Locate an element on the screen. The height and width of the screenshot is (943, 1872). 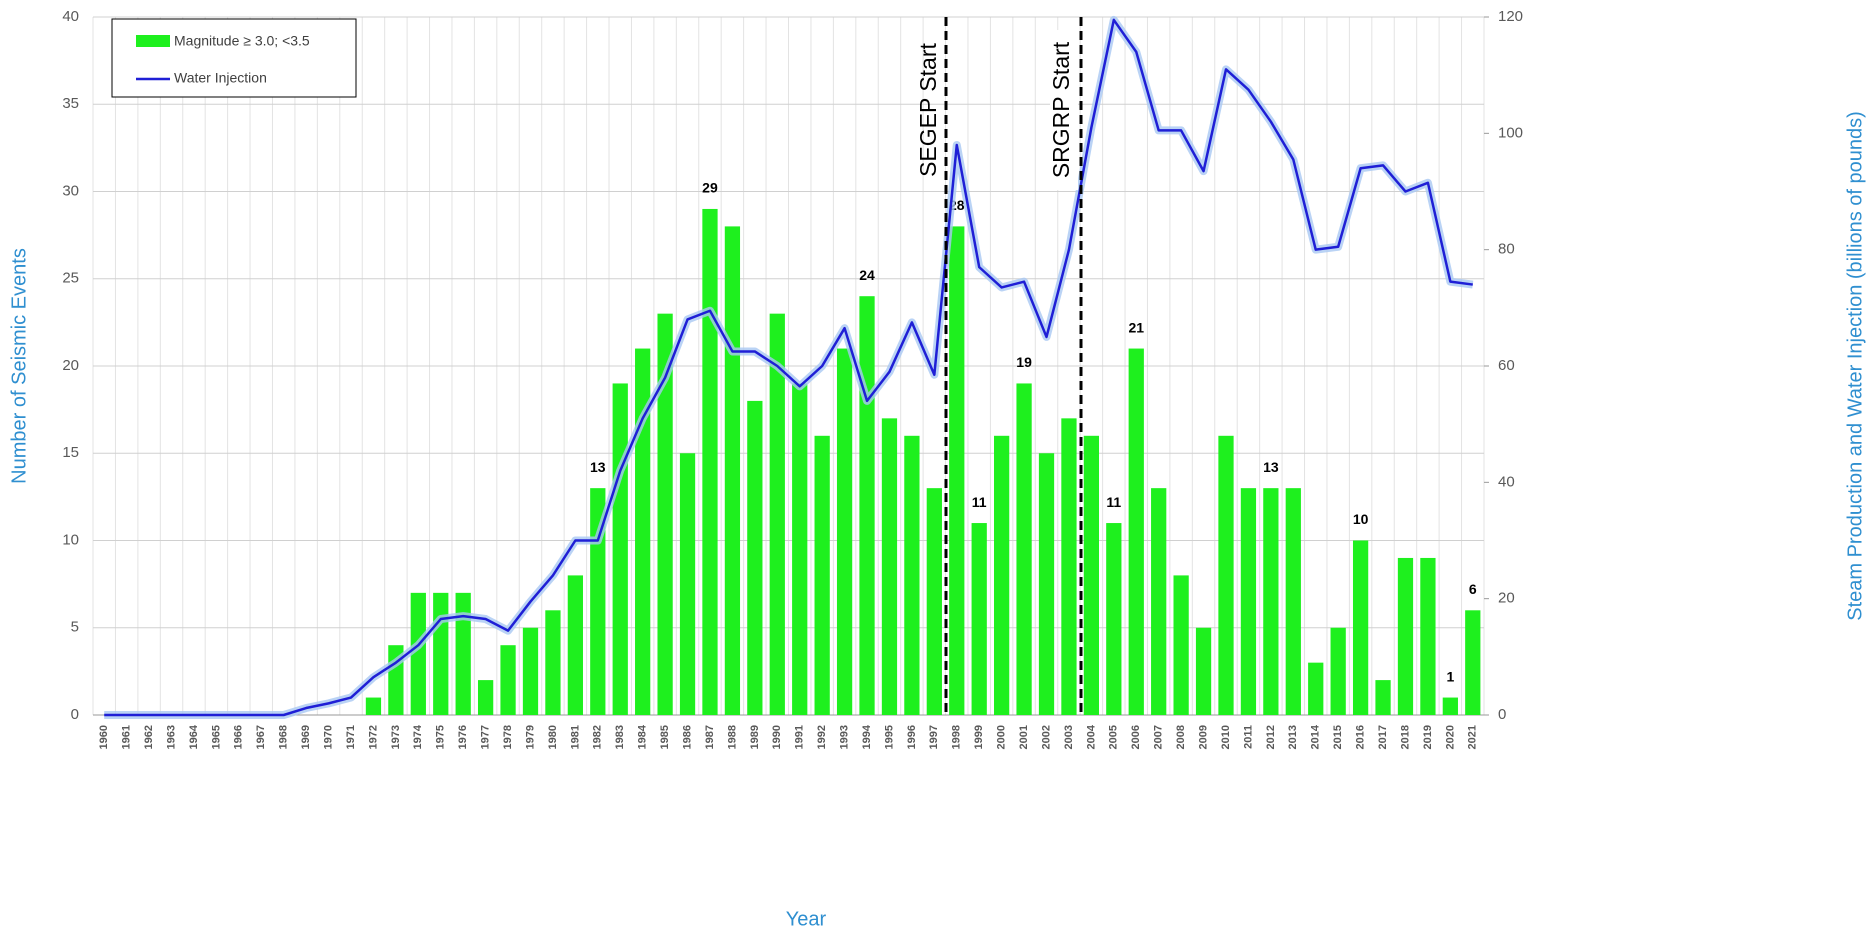
x-tick-label: 1991 is located at coordinates (800, 737).